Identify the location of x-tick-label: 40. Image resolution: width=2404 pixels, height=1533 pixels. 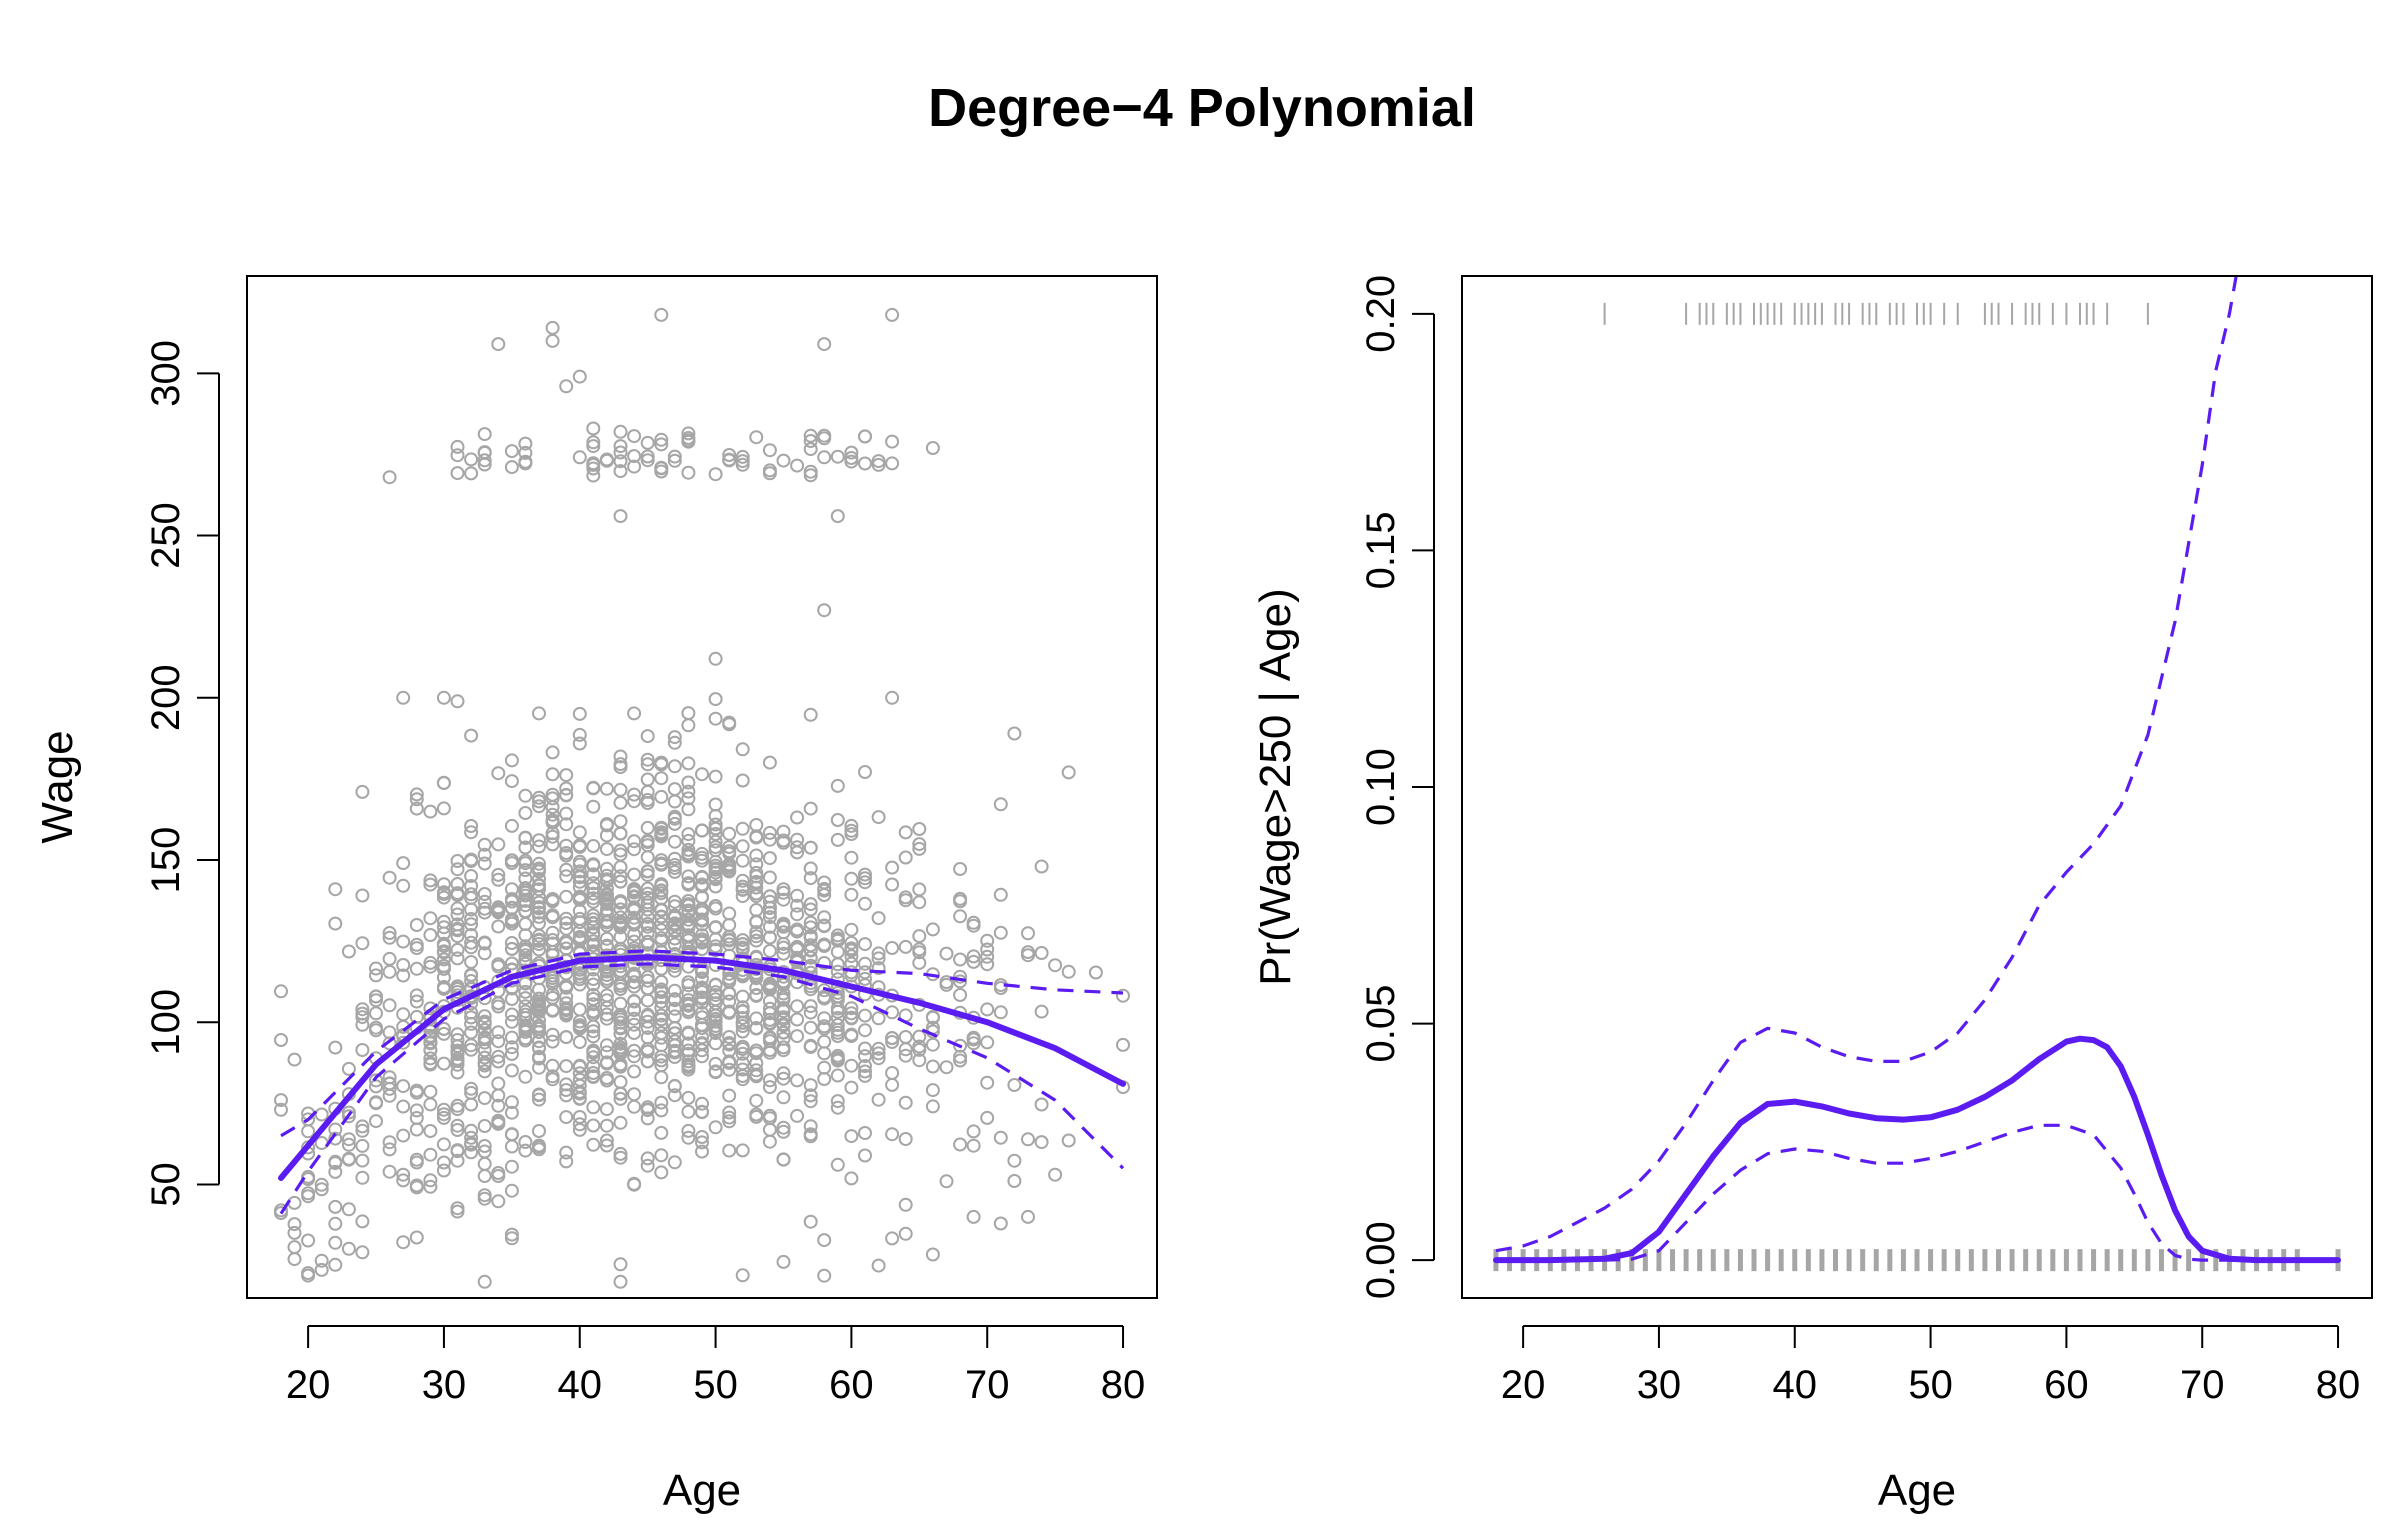
(1795, 1385).